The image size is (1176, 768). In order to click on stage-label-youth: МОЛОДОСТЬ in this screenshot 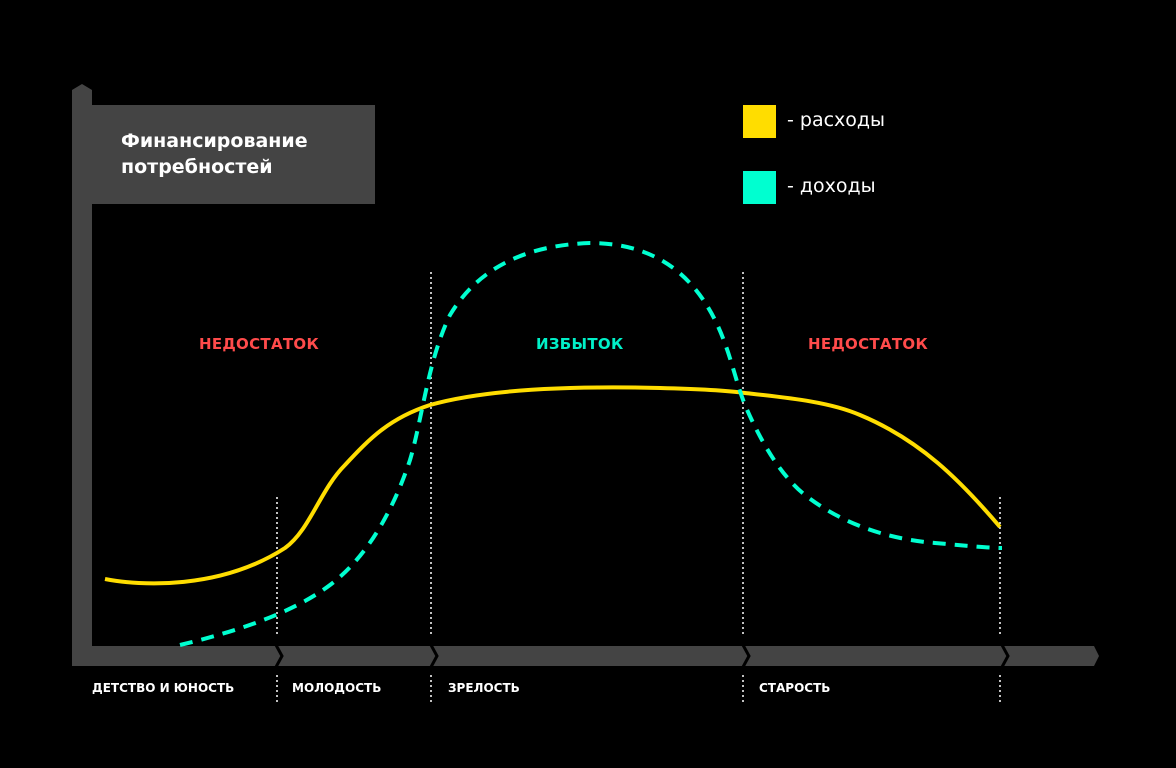, I will do `click(337, 688)`.